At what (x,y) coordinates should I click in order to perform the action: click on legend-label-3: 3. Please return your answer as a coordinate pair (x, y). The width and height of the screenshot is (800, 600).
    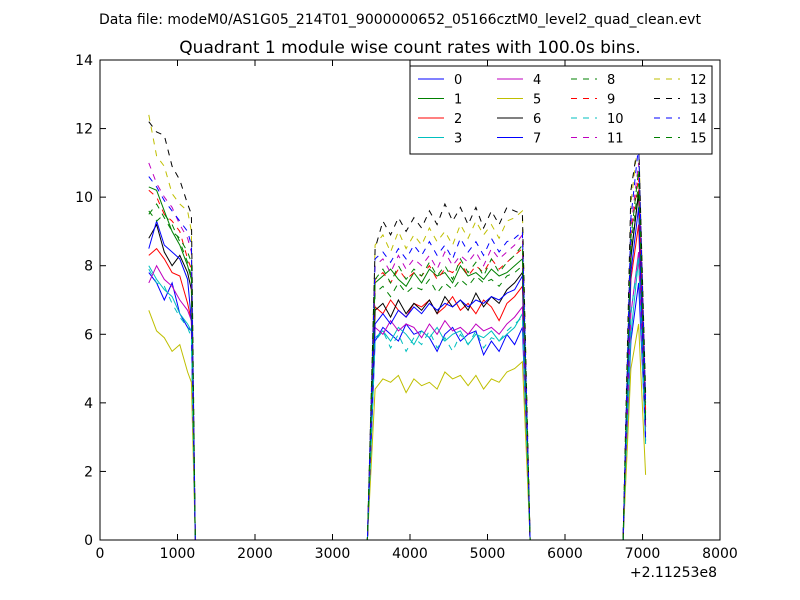
    Looking at the image, I should click on (458, 139).